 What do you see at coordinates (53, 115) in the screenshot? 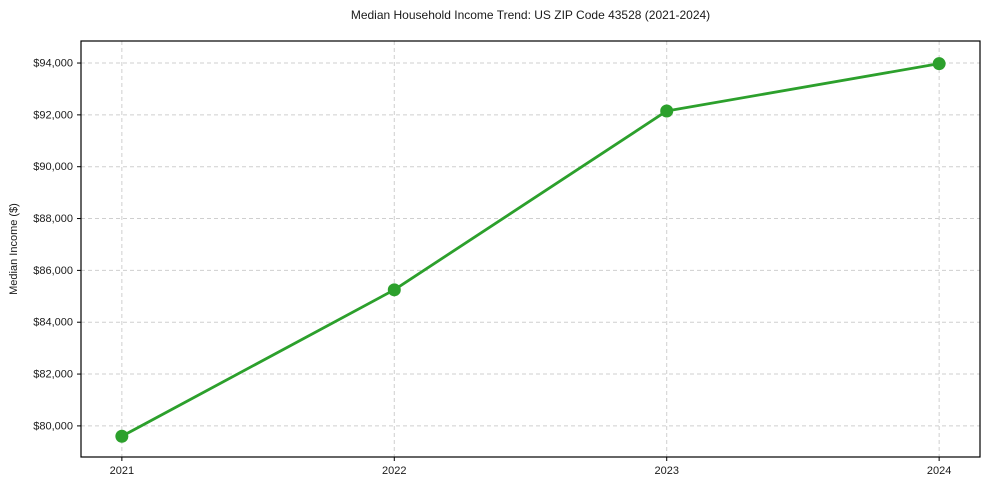
I see `y-tick-label: $92,000` at bounding box center [53, 115].